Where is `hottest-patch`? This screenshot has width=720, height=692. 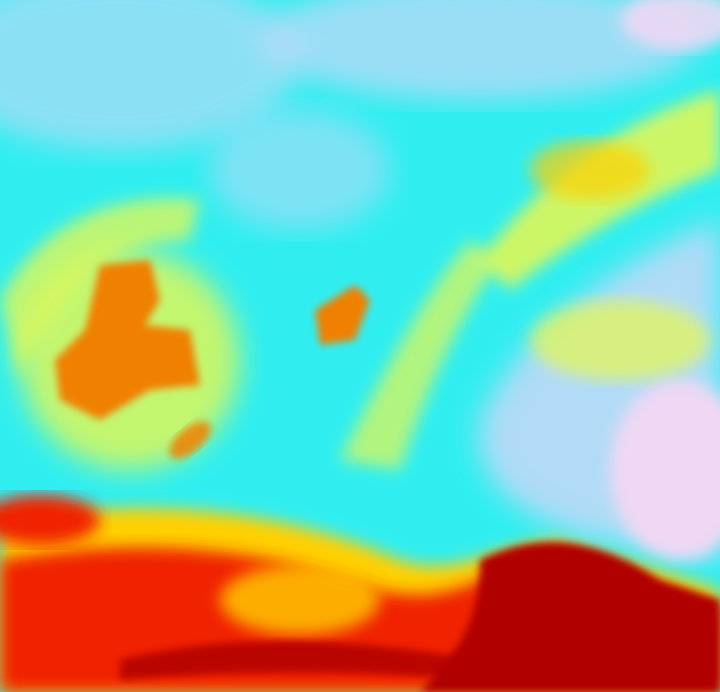 hottest-patch is located at coordinates (570, 617).